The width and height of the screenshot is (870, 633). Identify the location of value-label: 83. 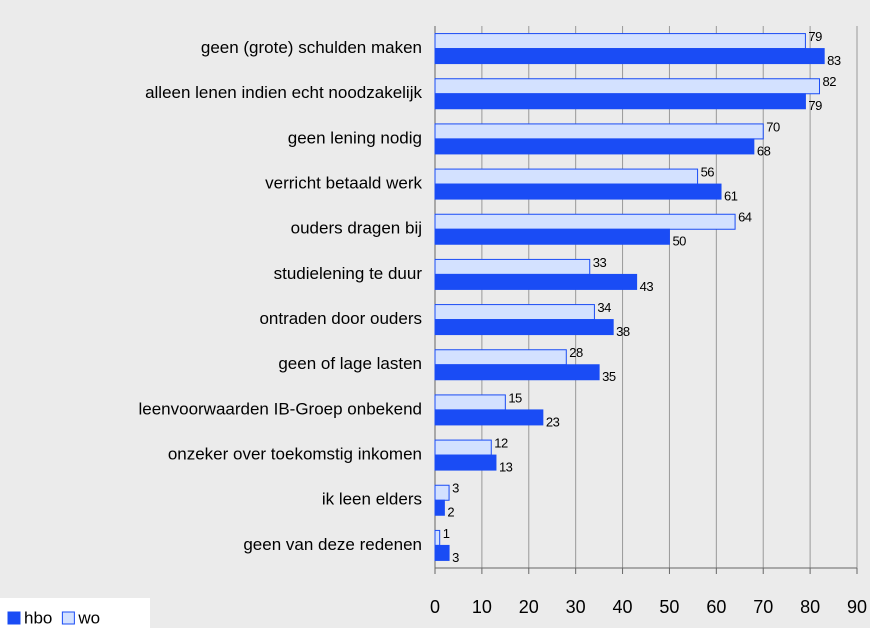
(834, 60).